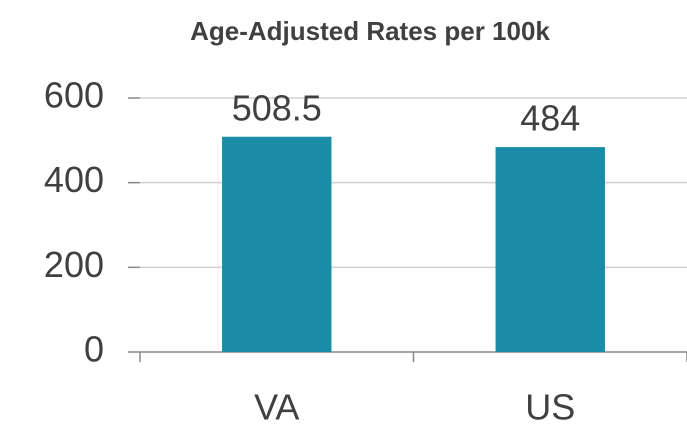 Image resolution: width=687 pixels, height=428 pixels. Describe the element at coordinates (74, 179) in the screenshot. I see `y-tick-label: 400` at that location.